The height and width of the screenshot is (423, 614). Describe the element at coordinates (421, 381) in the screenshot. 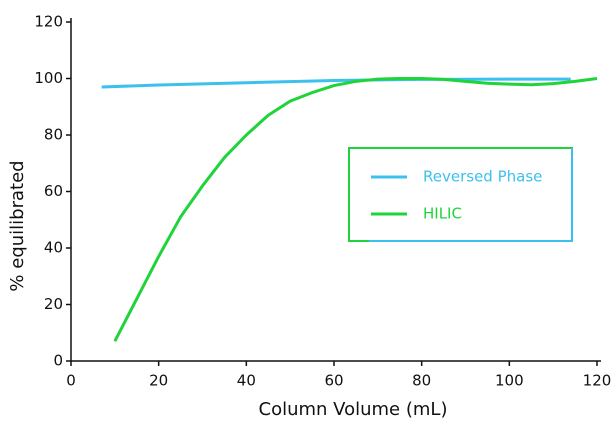

I see `x-tick-label: 80` at that location.